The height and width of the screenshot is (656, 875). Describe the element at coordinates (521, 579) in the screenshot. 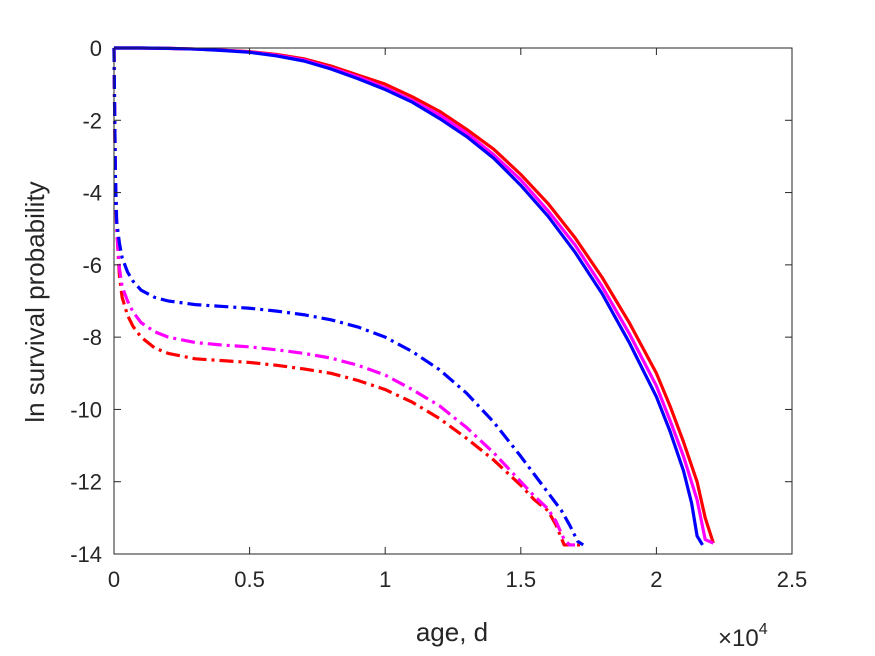

I see `x-tick-label: 1.5` at that location.